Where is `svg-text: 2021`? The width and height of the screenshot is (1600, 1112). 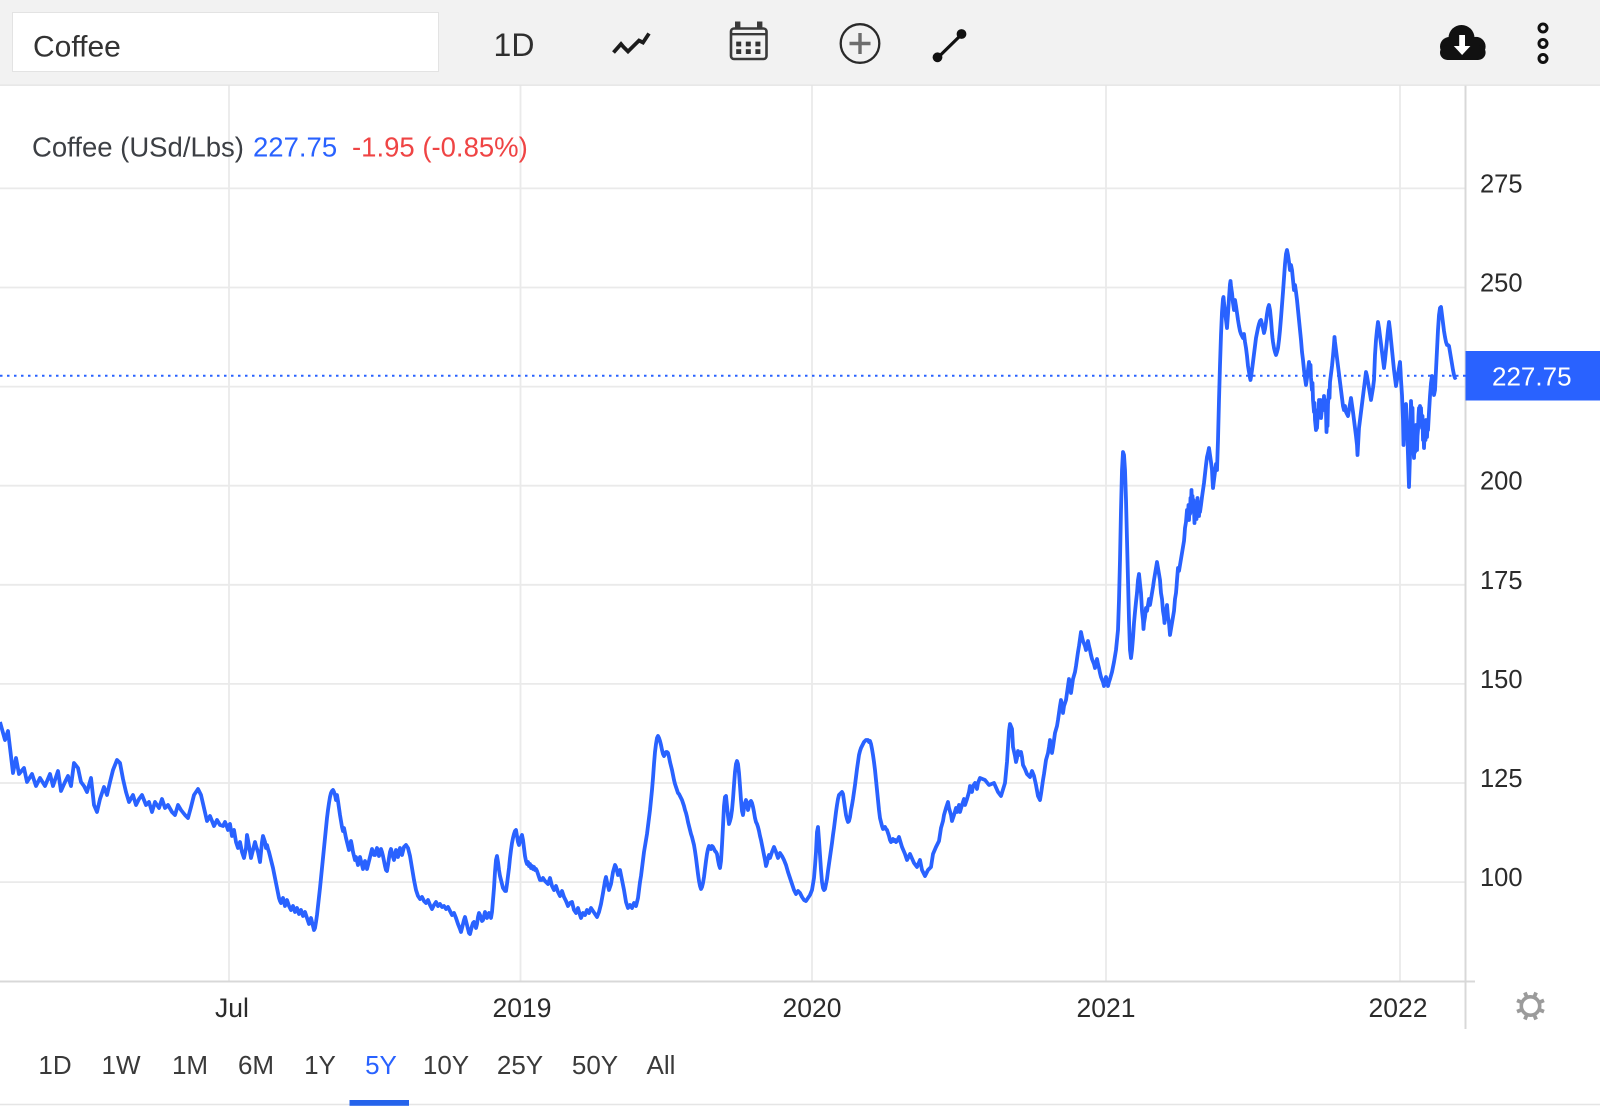
svg-text: 2021 is located at coordinates (1106, 1008).